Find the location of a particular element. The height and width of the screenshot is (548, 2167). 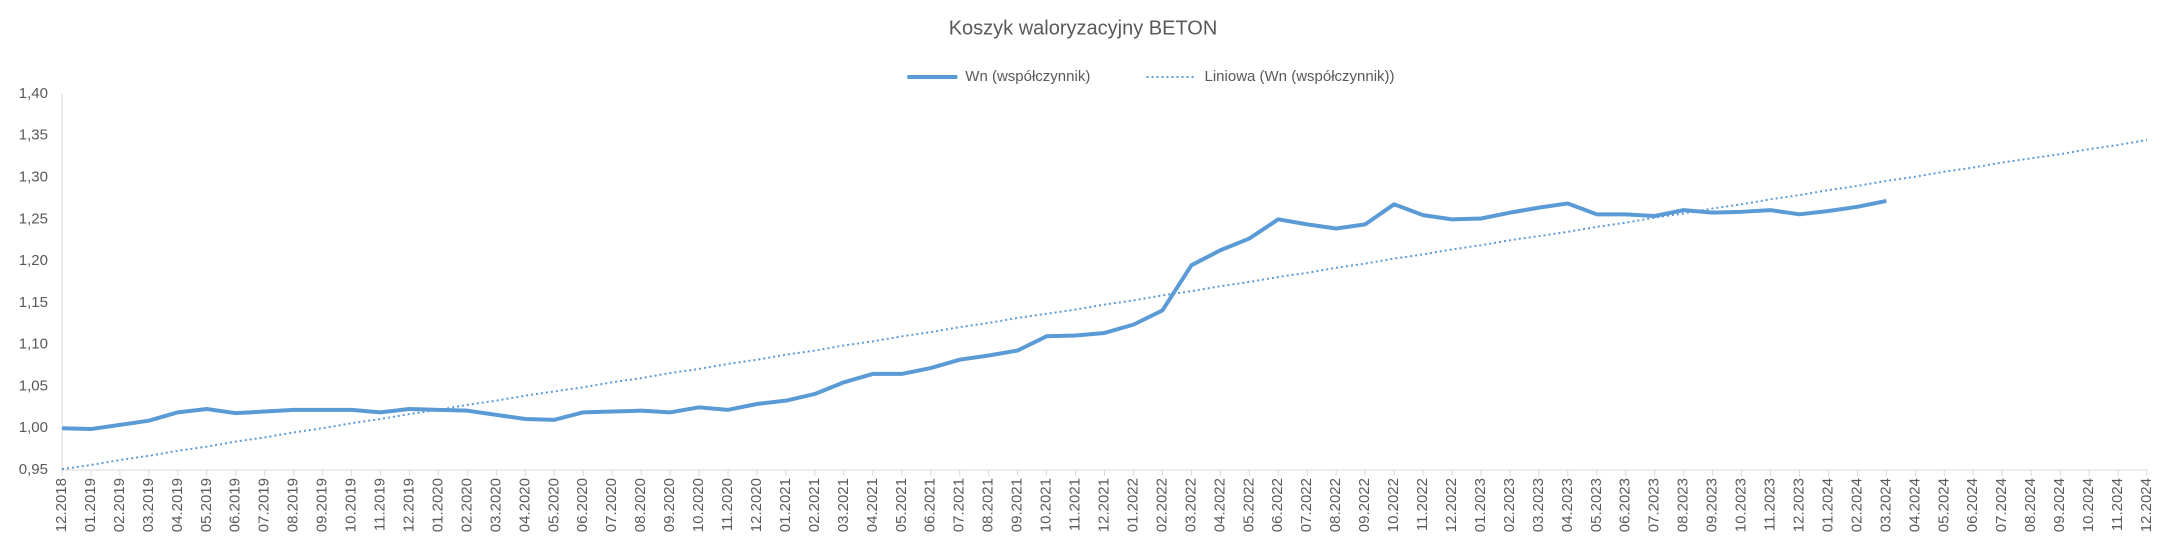

x-tick-label: 09.2020 is located at coordinates (669, 505).